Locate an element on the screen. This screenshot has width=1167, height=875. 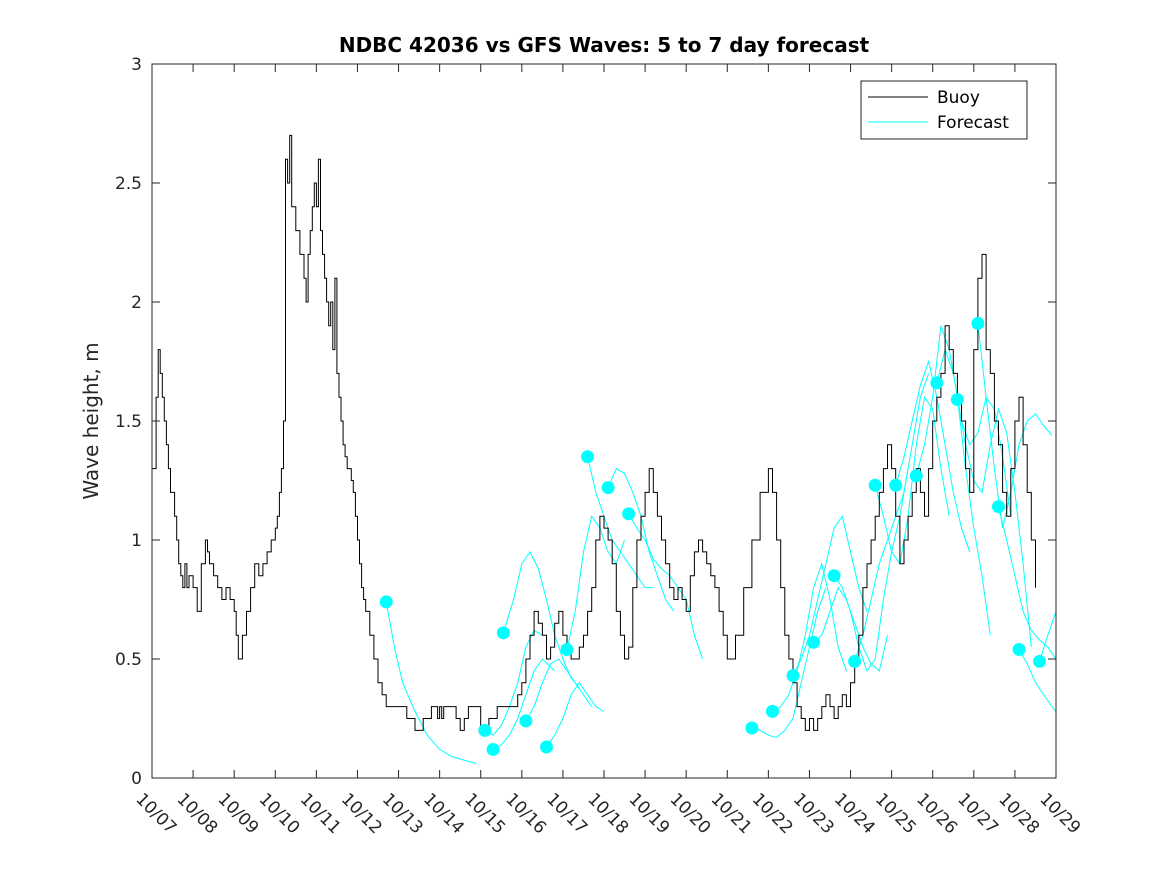
legend-forecast-label: Forecast is located at coordinates (973, 123).